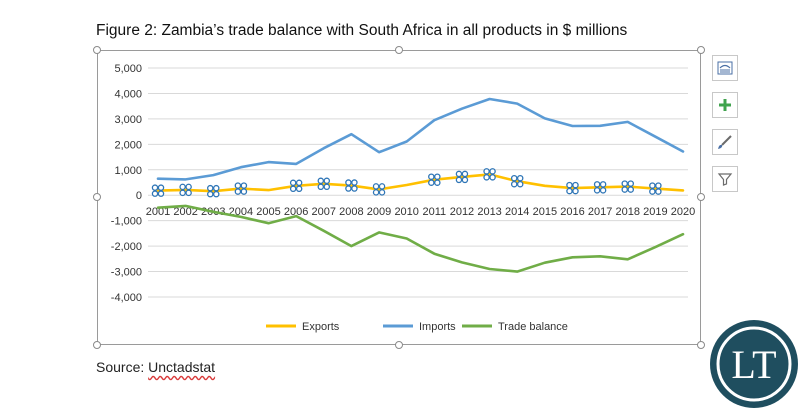 Image resolution: width=800 pixels, height=410 pixels. What do you see at coordinates (462, 212) in the screenshot?
I see `x-tick-label: 2012` at bounding box center [462, 212].